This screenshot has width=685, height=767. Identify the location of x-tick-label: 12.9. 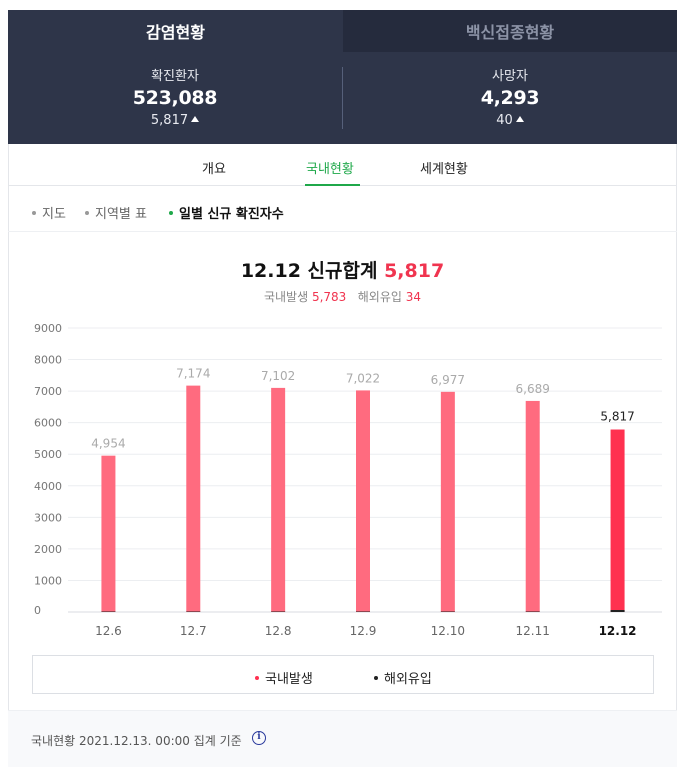
(363, 631).